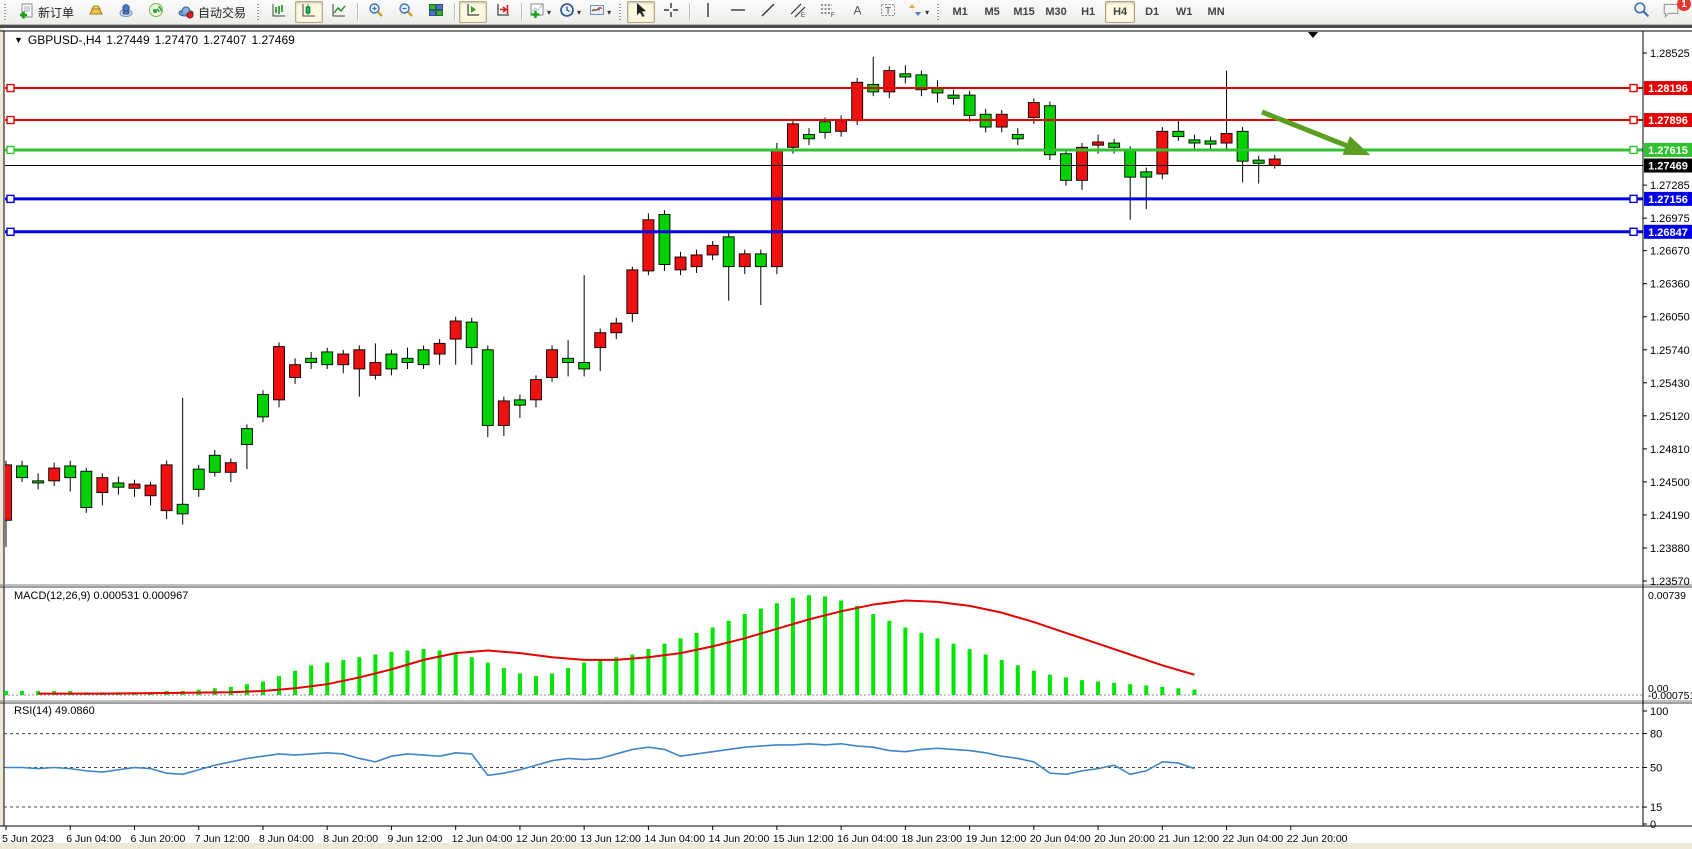  What do you see at coordinates (126, 12) in the screenshot?
I see `navigator-button` at bounding box center [126, 12].